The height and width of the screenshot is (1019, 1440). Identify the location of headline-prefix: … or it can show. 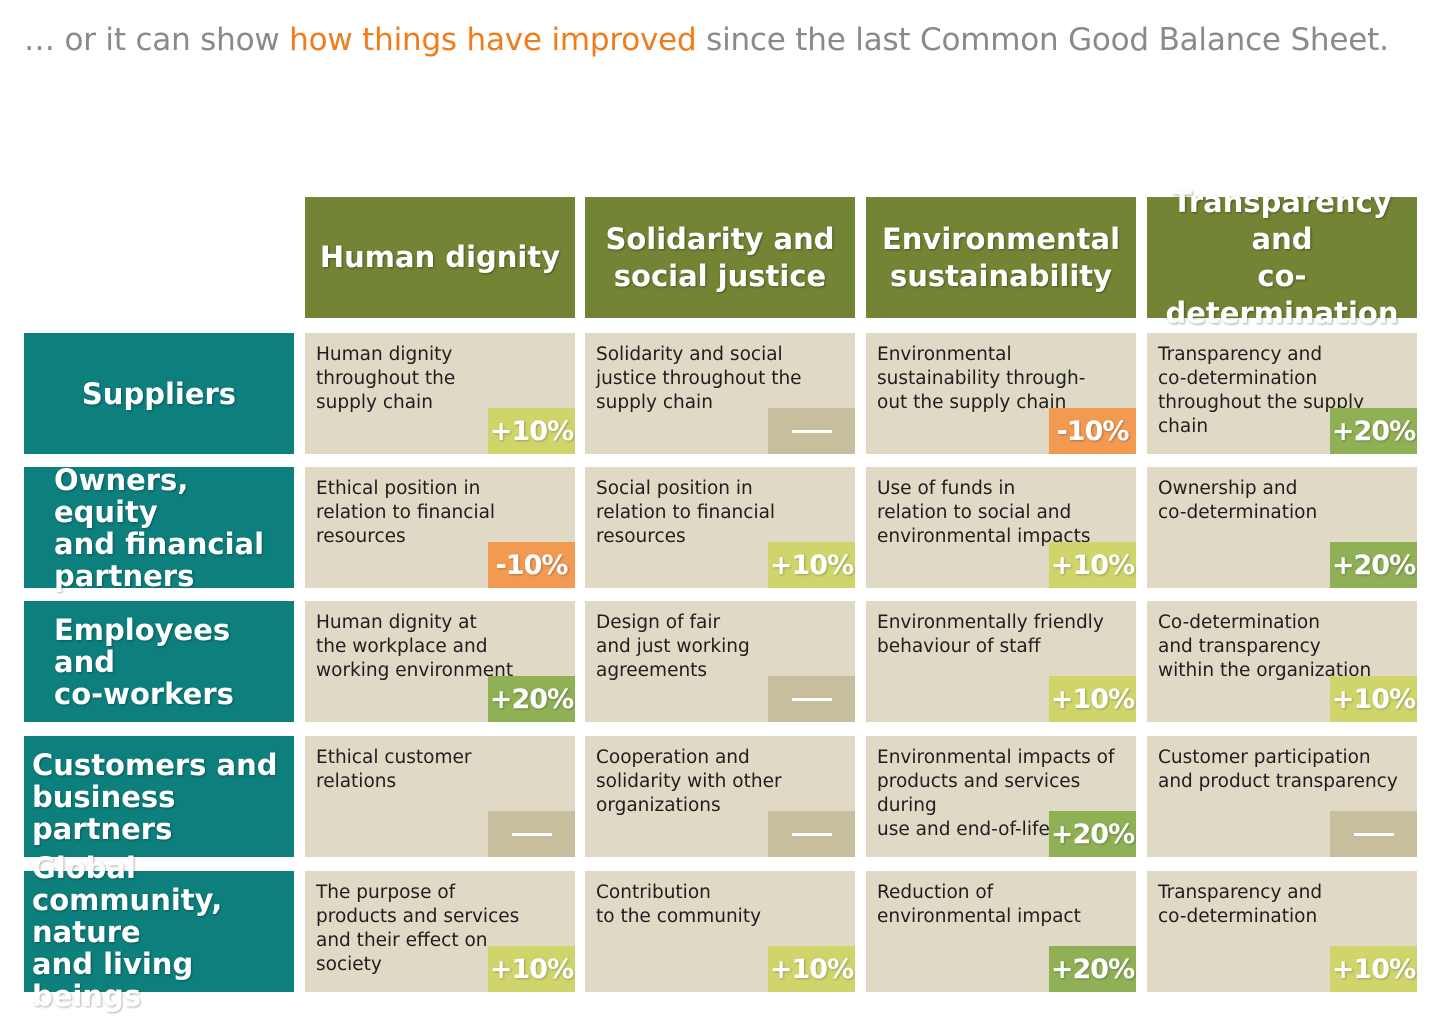
(157, 40).